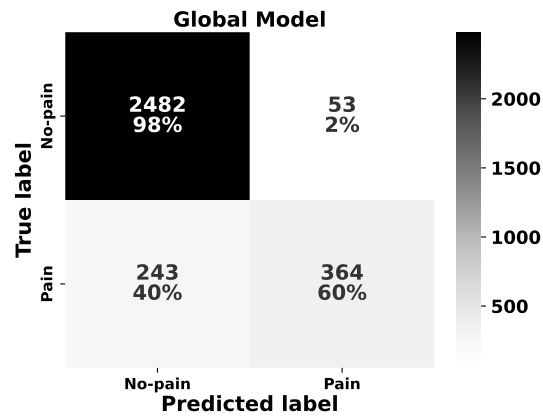  I want to click on data-label: 243 40%, so click(157, 282).